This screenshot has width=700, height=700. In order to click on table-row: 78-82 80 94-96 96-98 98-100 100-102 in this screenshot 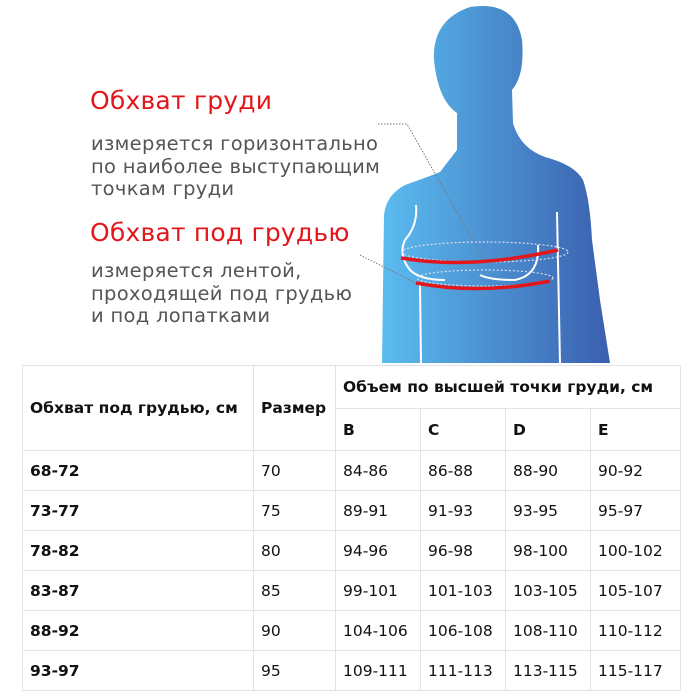, I will do `click(351, 550)`.